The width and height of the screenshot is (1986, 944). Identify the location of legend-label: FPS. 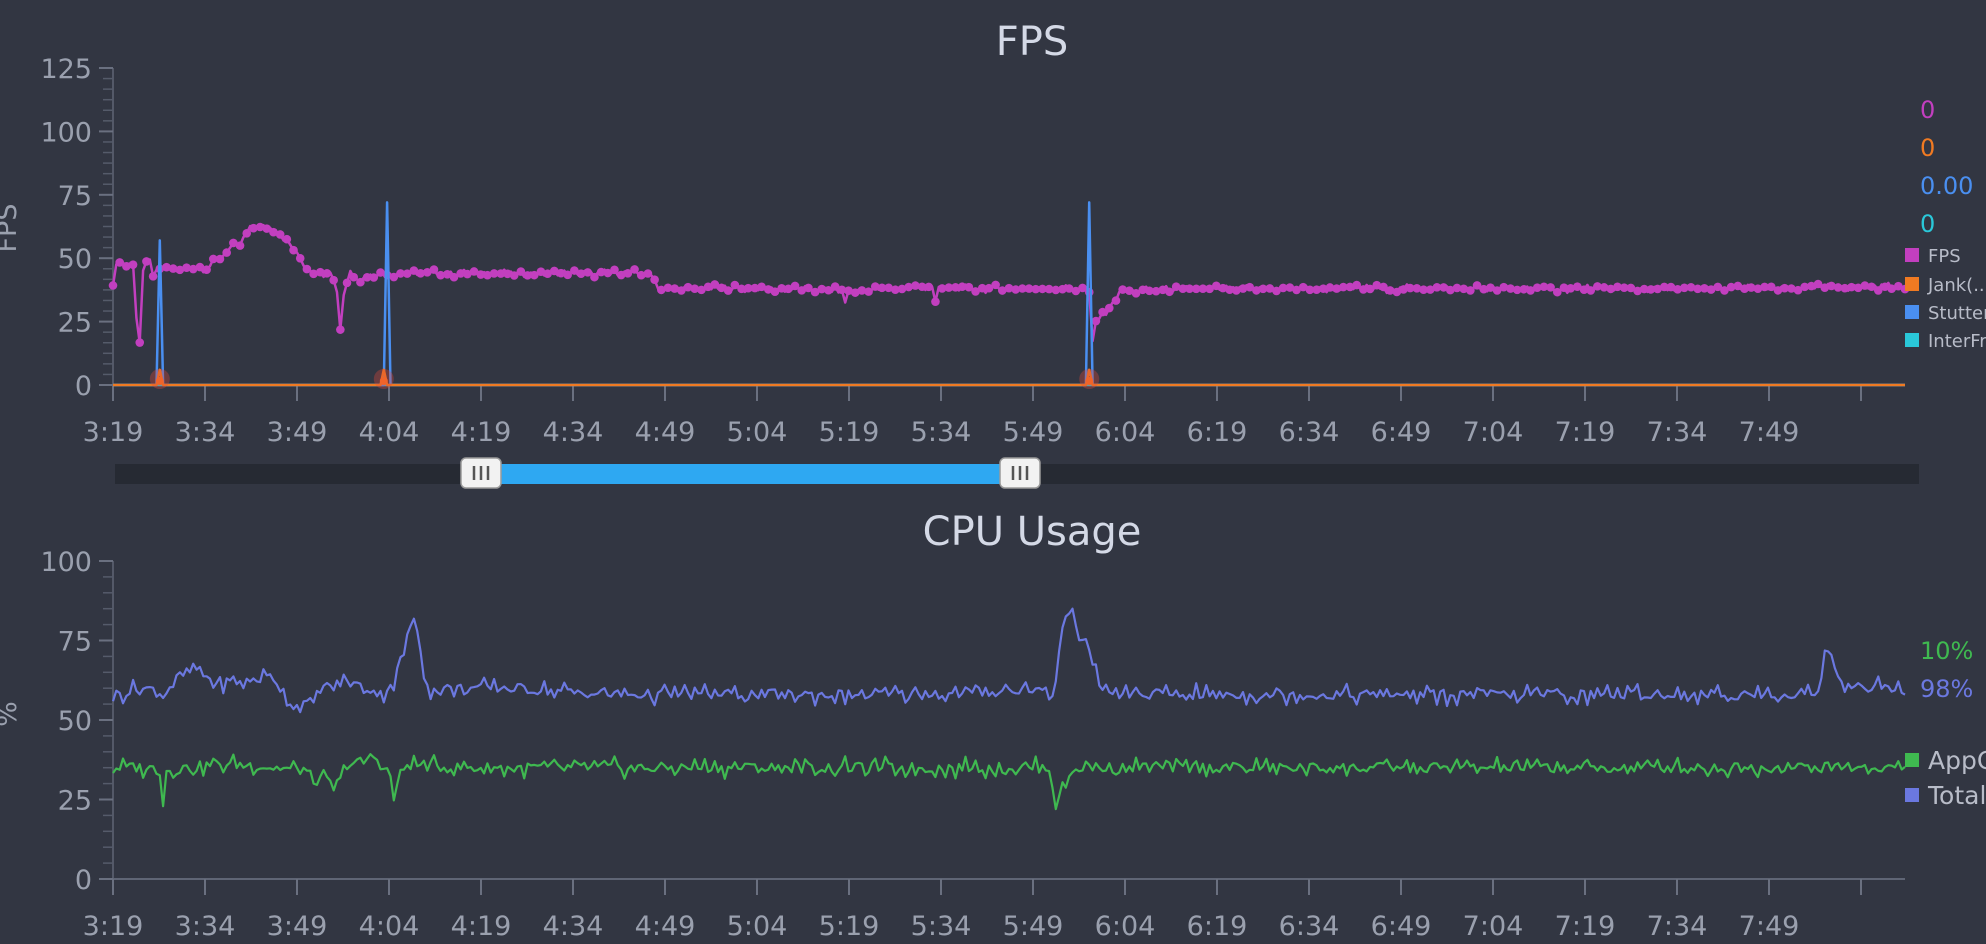
(1944, 256).